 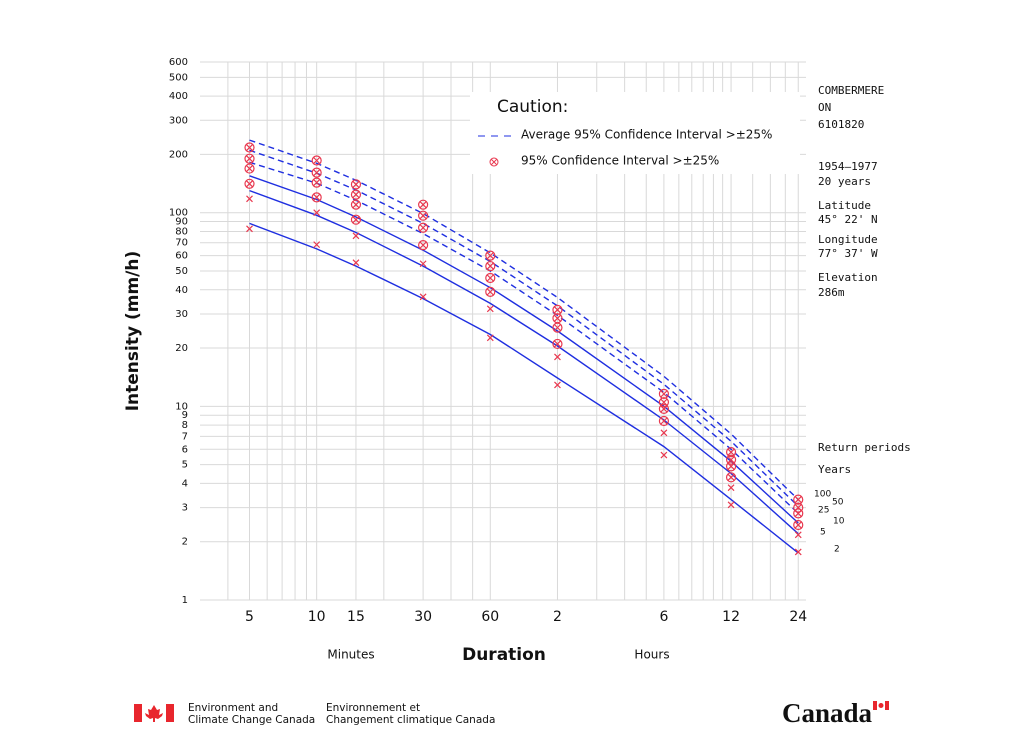 I want to click on maple-leaf, so click(x=154, y=713).